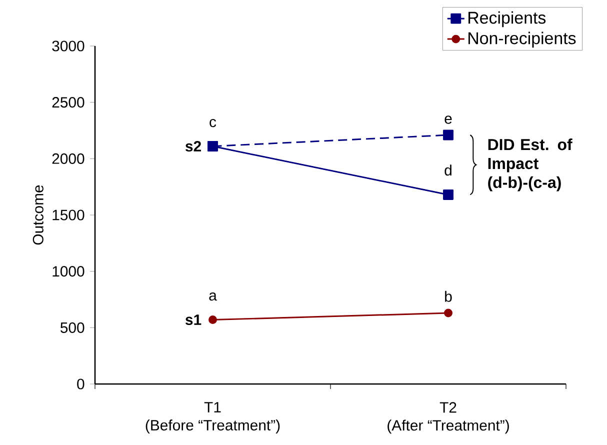  Describe the element at coordinates (212, 407) in the screenshot. I see `x-tick-label: T1` at that location.